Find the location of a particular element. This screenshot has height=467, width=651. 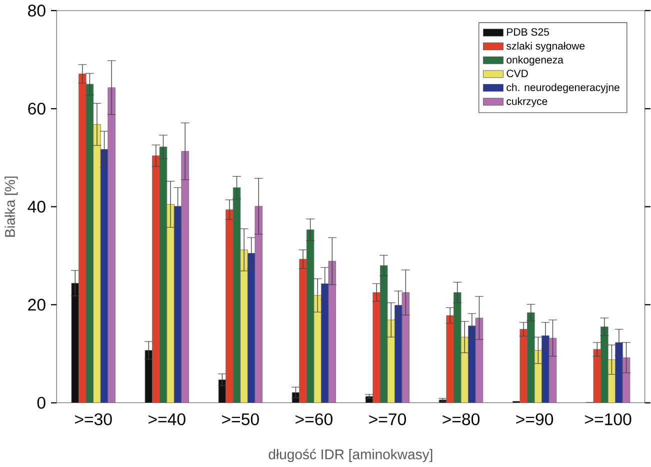

x-axis-title: długość IDR [aminokwasy] is located at coordinates (350, 455).